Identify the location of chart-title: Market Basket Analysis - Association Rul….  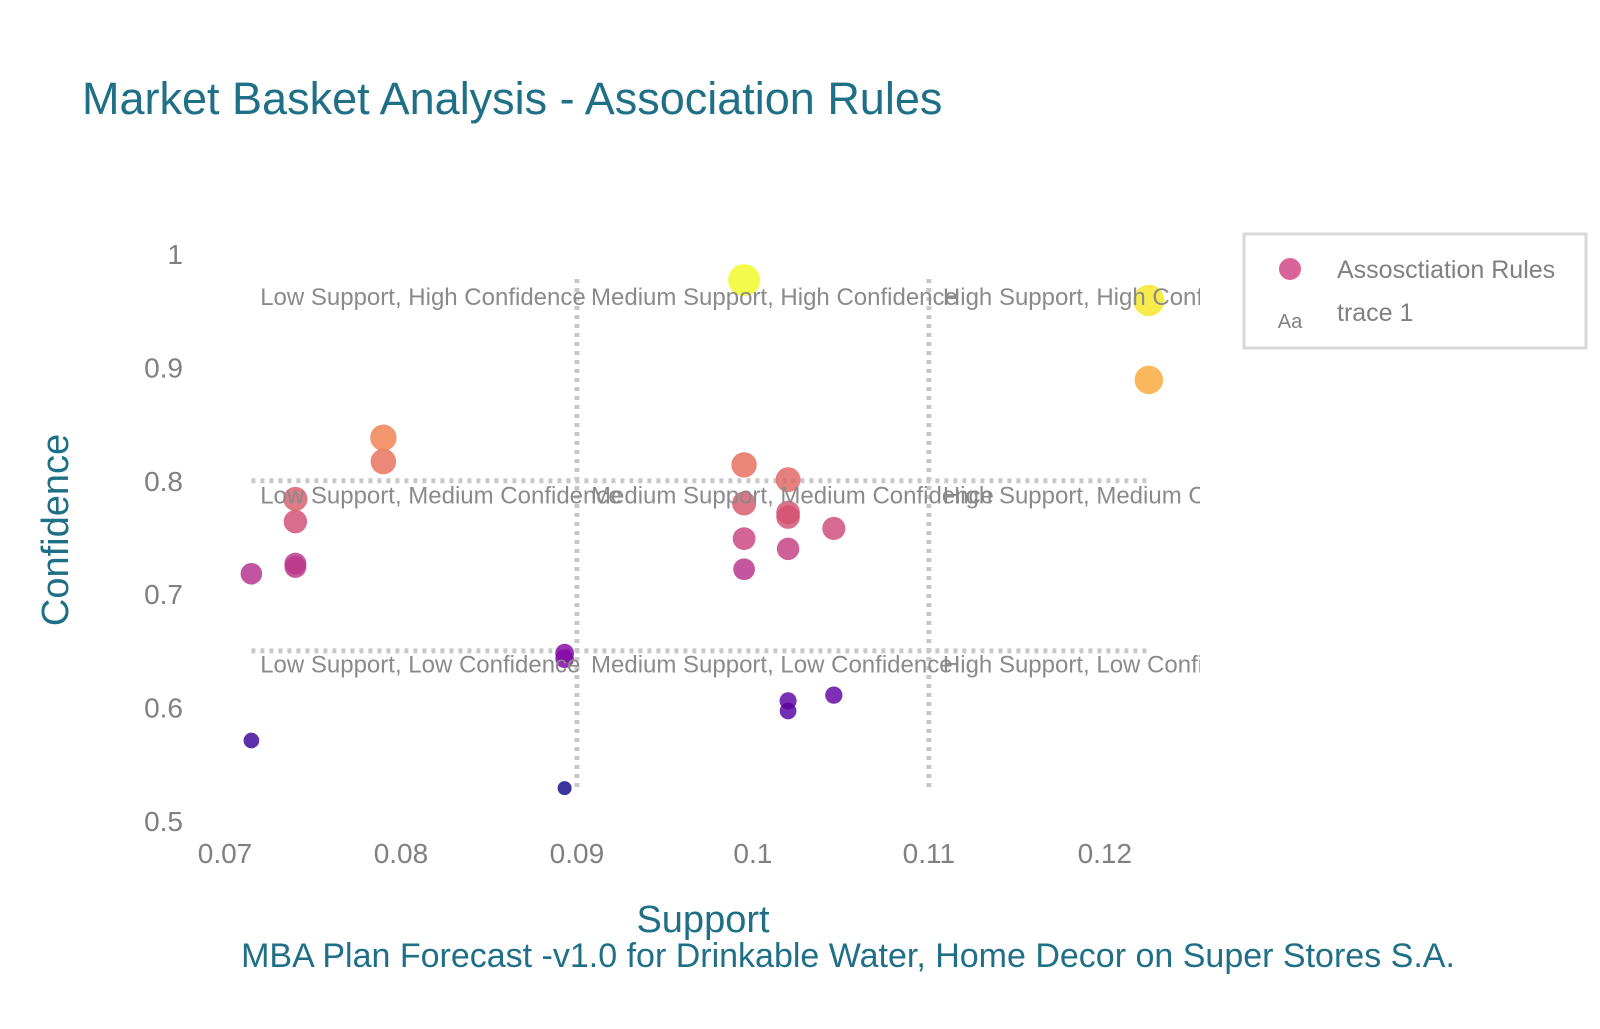
(512, 98).